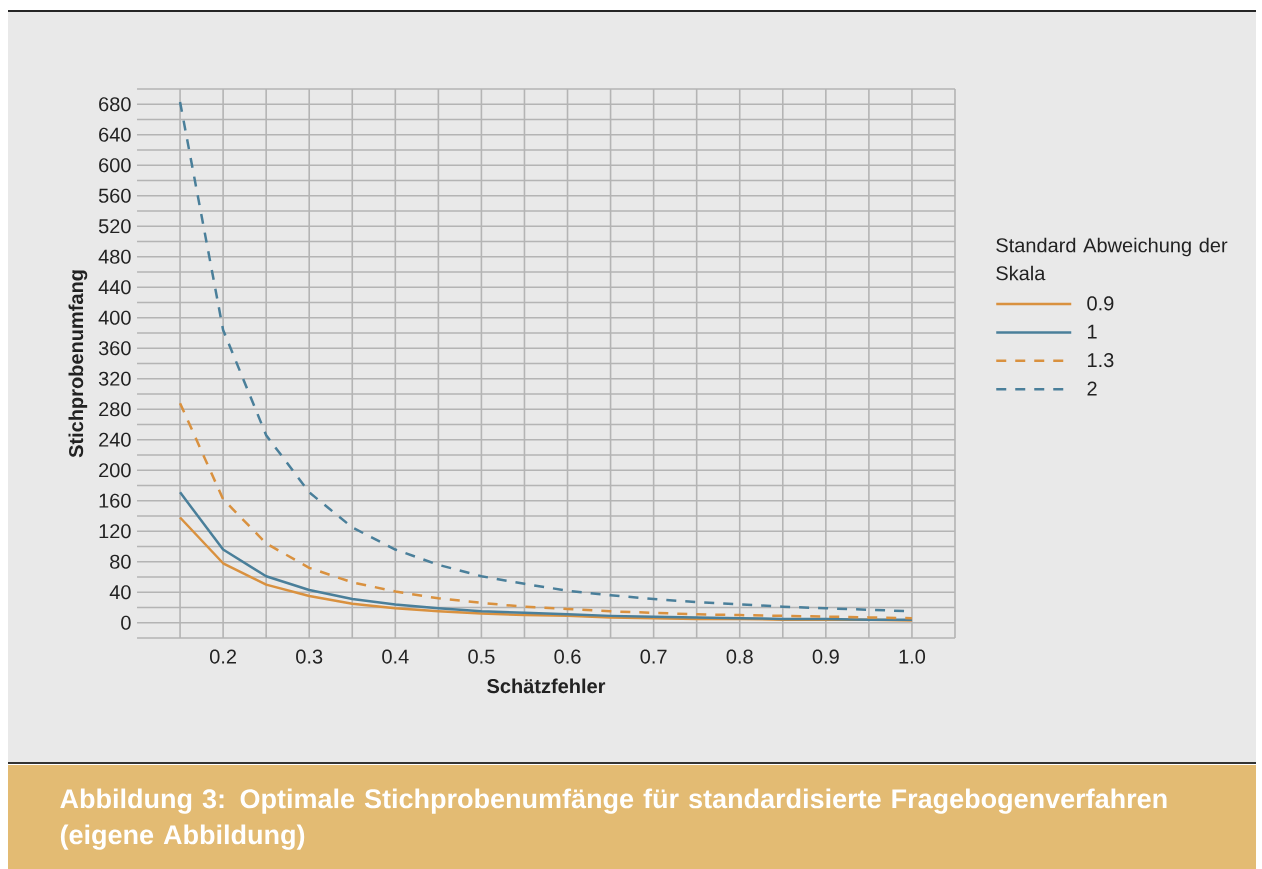 The image size is (1262, 869). I want to click on y-tick-label: 560, so click(114, 195).